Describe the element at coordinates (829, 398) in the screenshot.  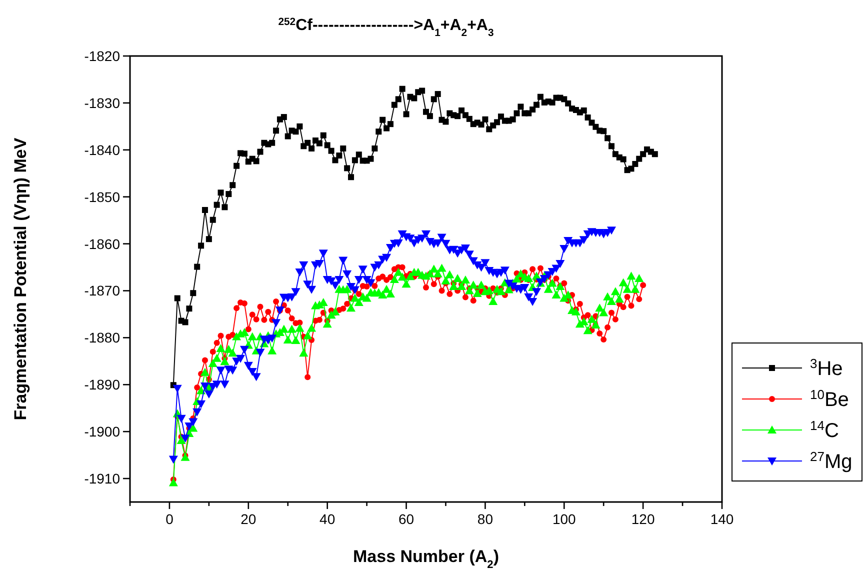
I see `legend-label: $^{10}$Be` at that location.